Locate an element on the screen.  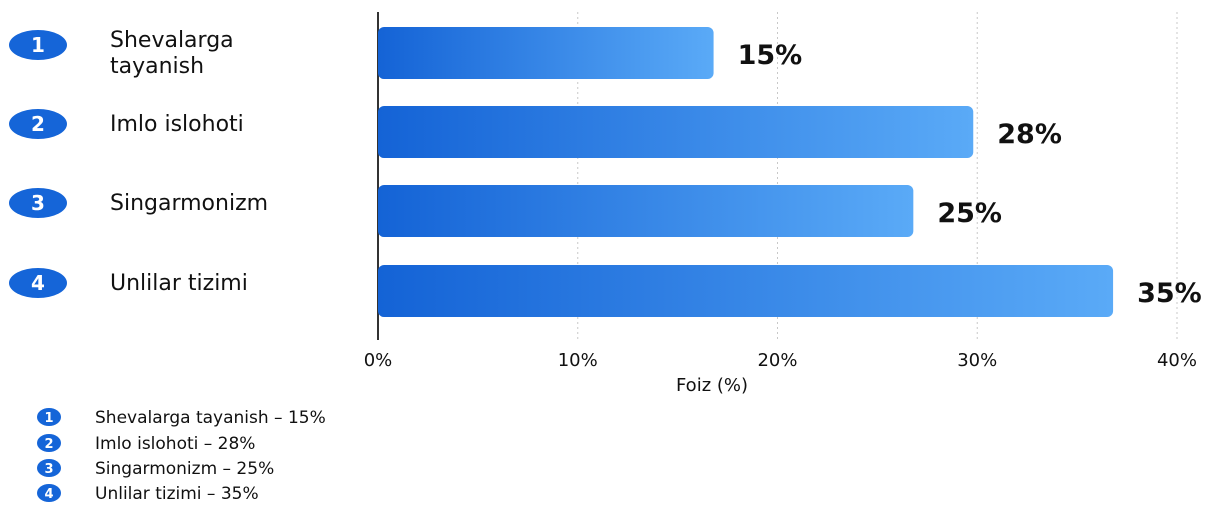
legend-entry: Imlo islohoti – 28% is located at coordinates (175, 444).